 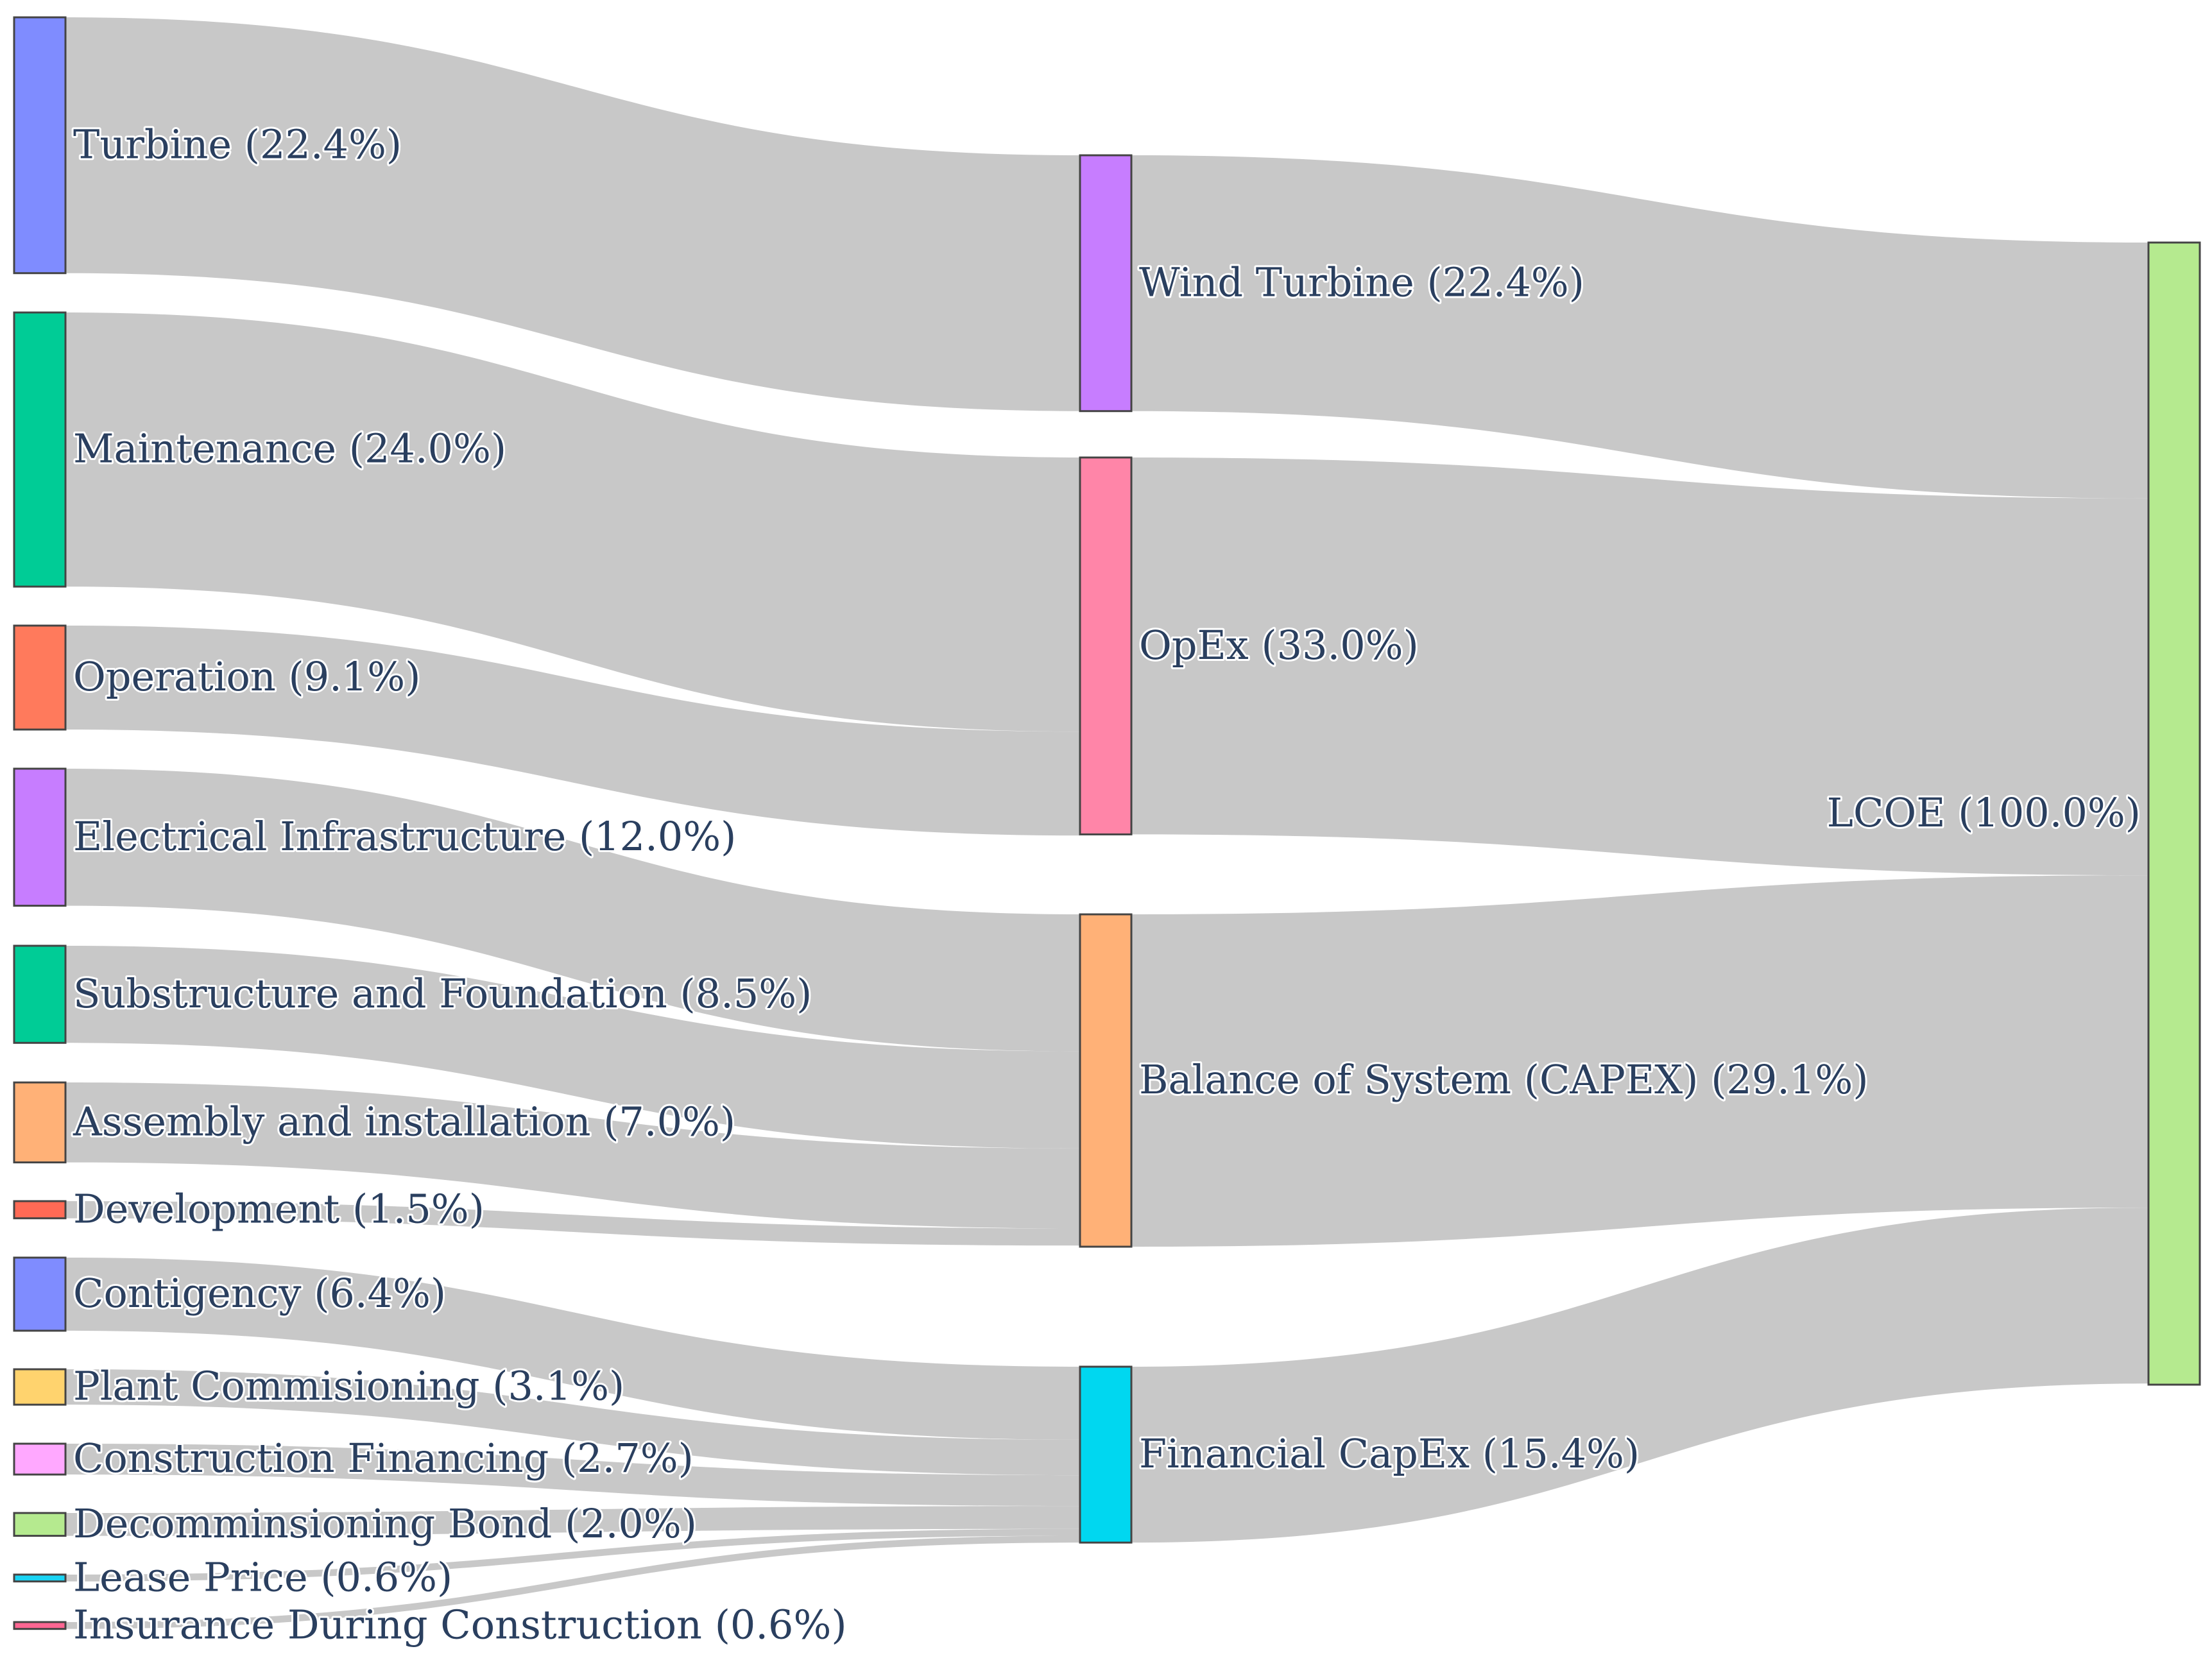 What do you see at coordinates (572, 522) in the screenshot?
I see `link-maintenance-to-opex` at bounding box center [572, 522].